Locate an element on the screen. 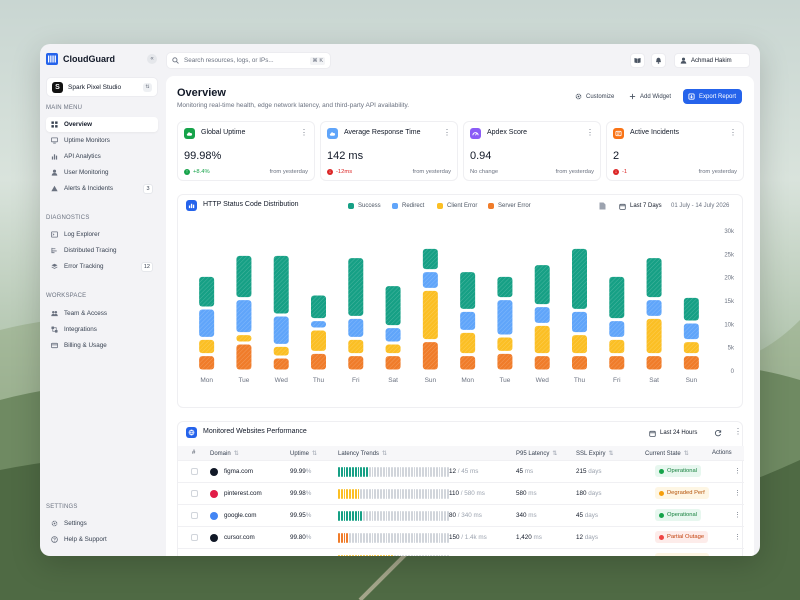  table-range-select: Last 24 Hours is located at coordinates (673, 433).